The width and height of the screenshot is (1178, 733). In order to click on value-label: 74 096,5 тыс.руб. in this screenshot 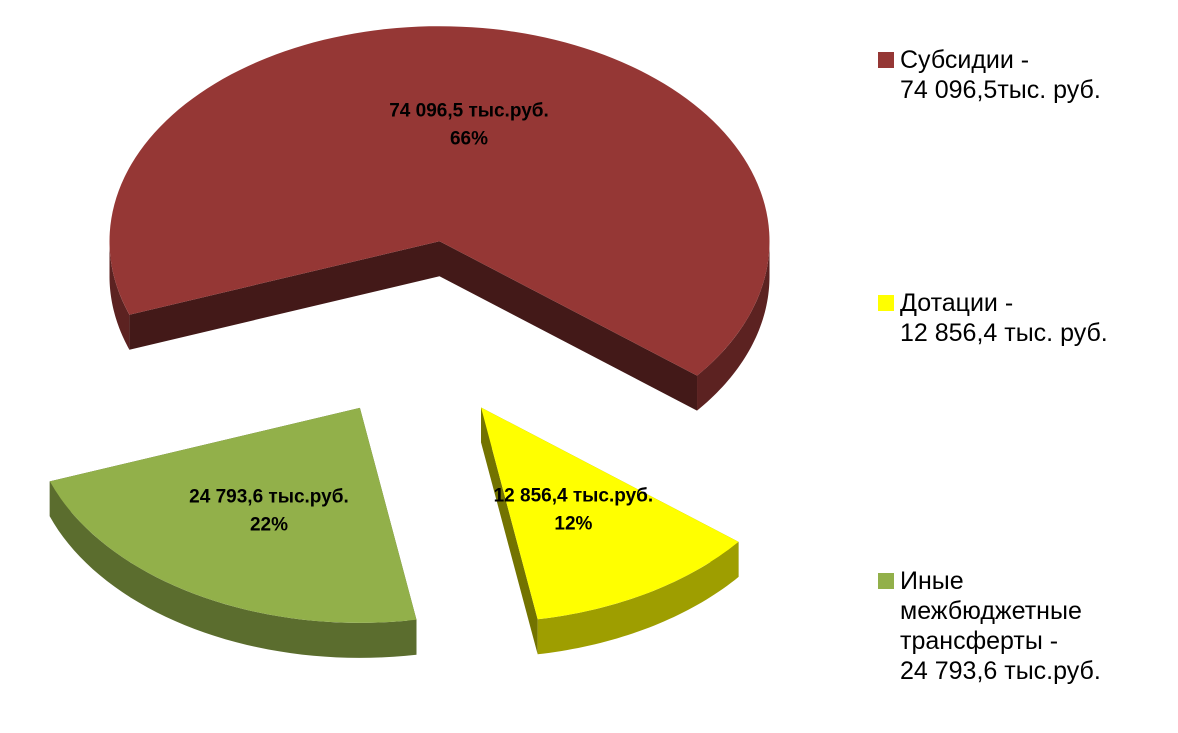, I will do `click(469, 111)`.